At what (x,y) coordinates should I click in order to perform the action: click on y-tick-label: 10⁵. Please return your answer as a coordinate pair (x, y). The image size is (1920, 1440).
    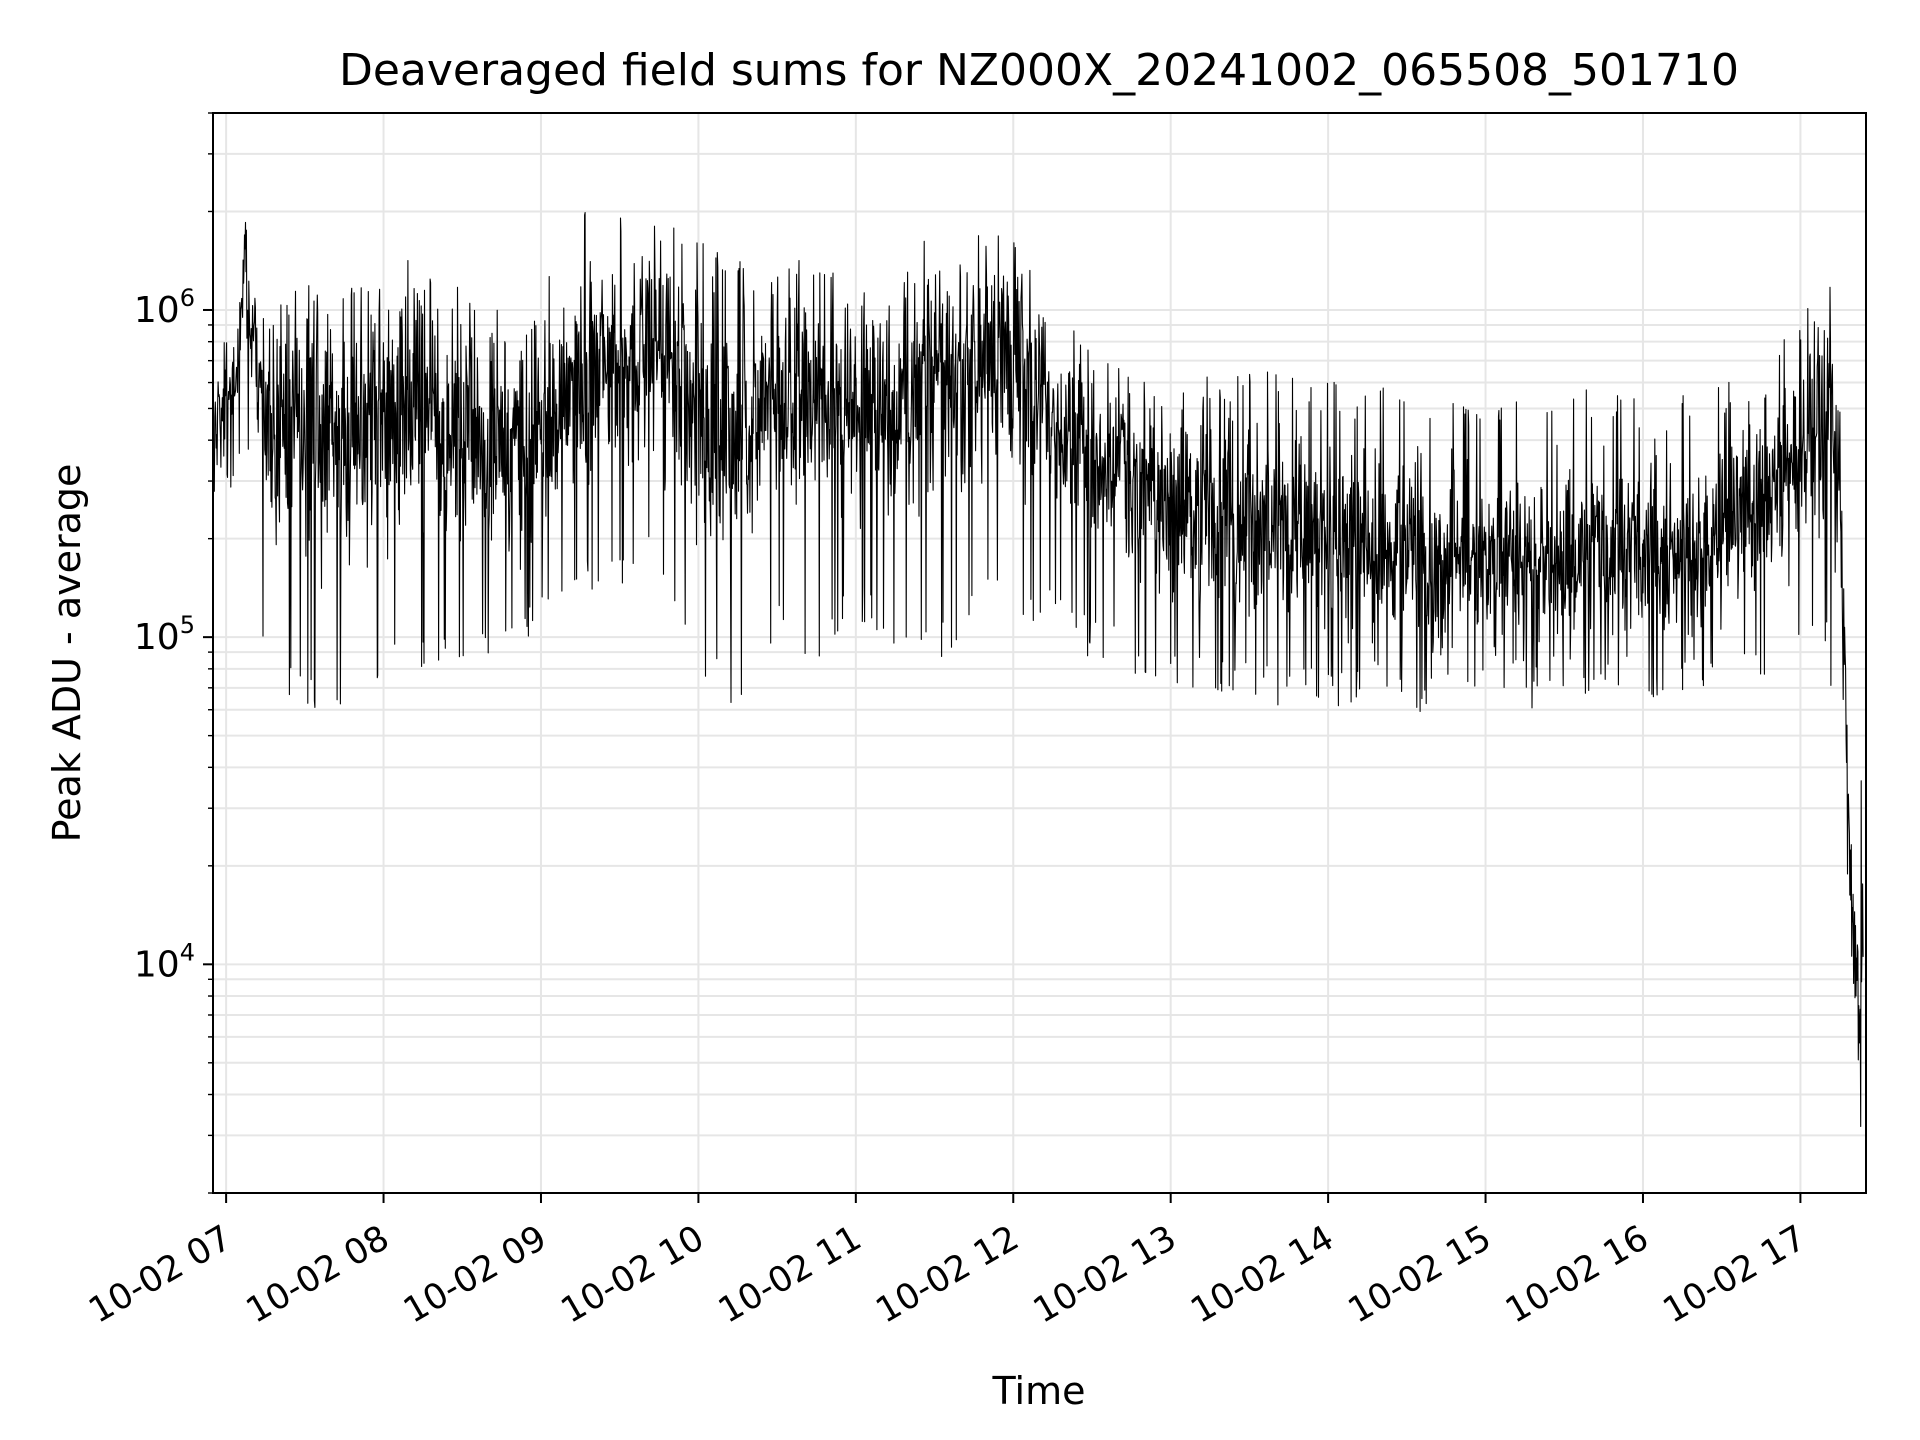
    Looking at the image, I should click on (164, 634).